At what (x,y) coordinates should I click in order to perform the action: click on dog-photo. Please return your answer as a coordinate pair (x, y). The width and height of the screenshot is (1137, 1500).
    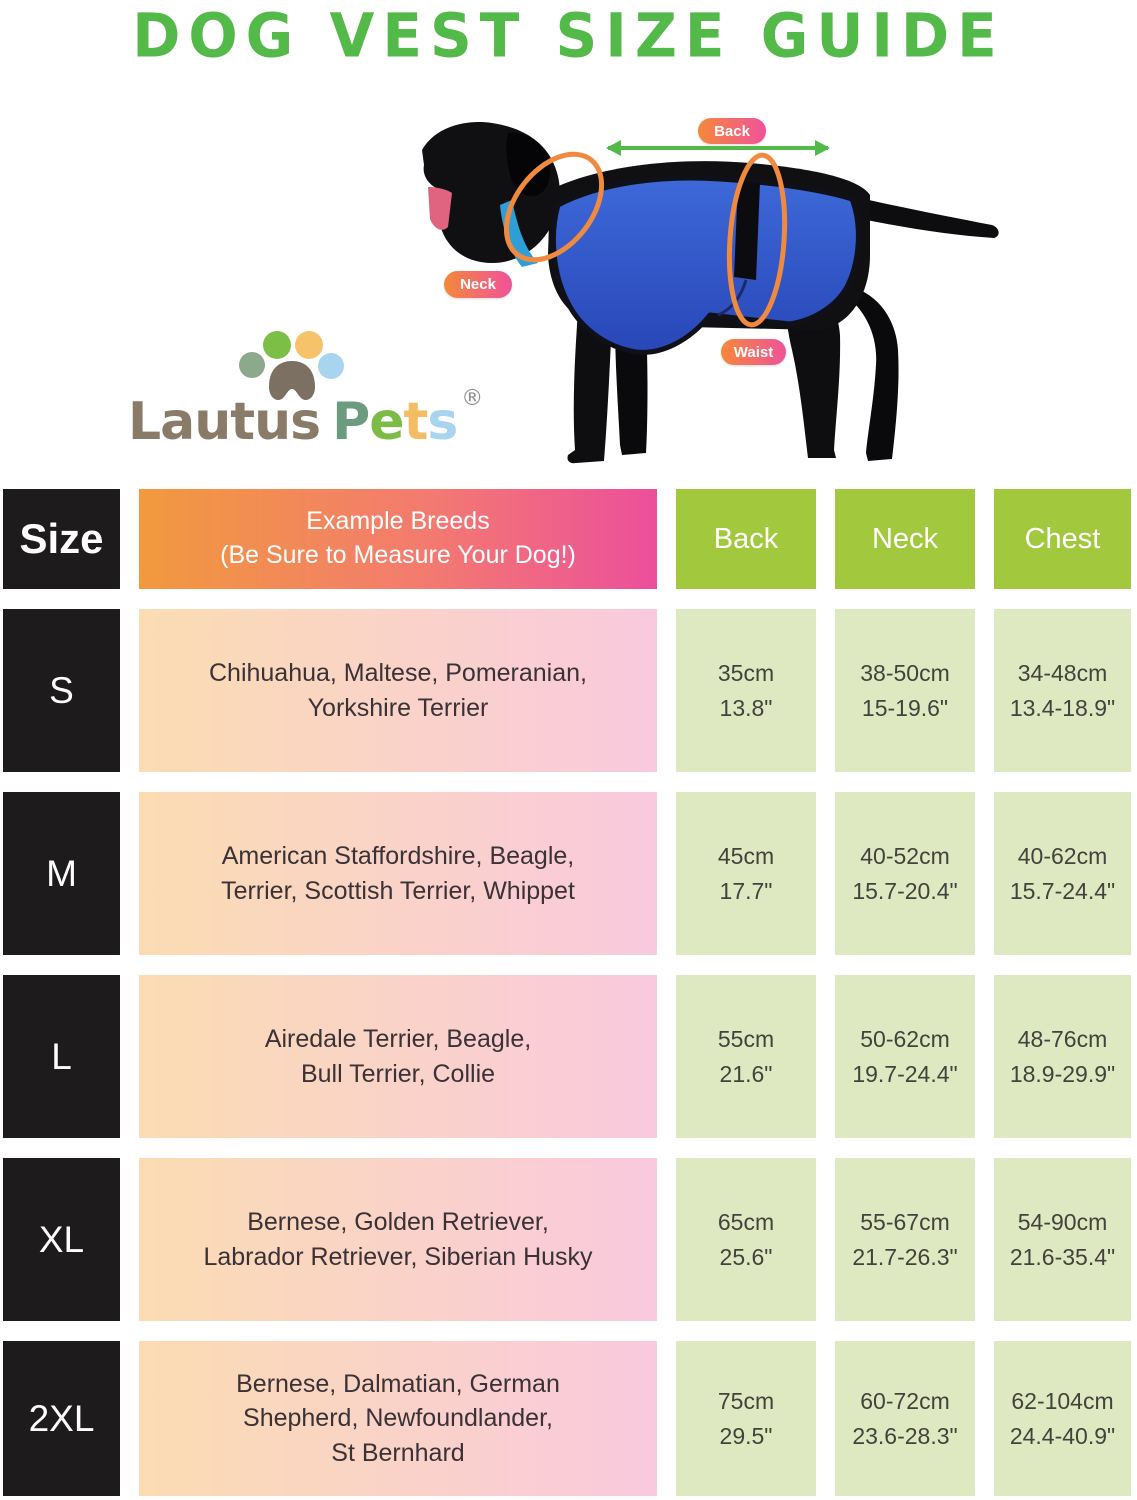
    Looking at the image, I should click on (710, 293).